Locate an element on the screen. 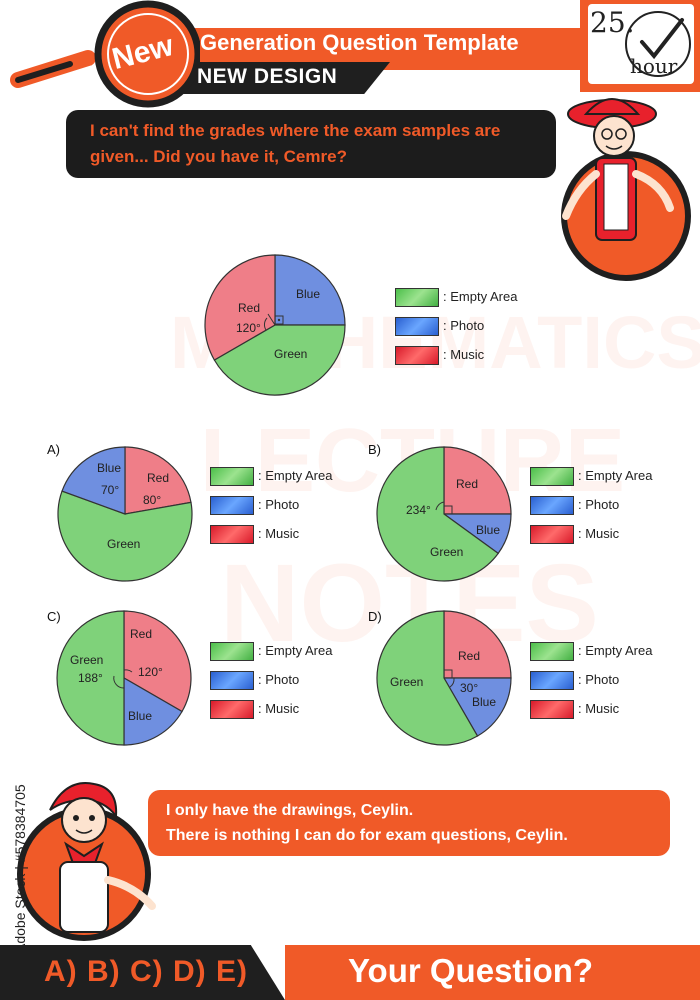  clock-check-icon is located at coordinates (658, 44).